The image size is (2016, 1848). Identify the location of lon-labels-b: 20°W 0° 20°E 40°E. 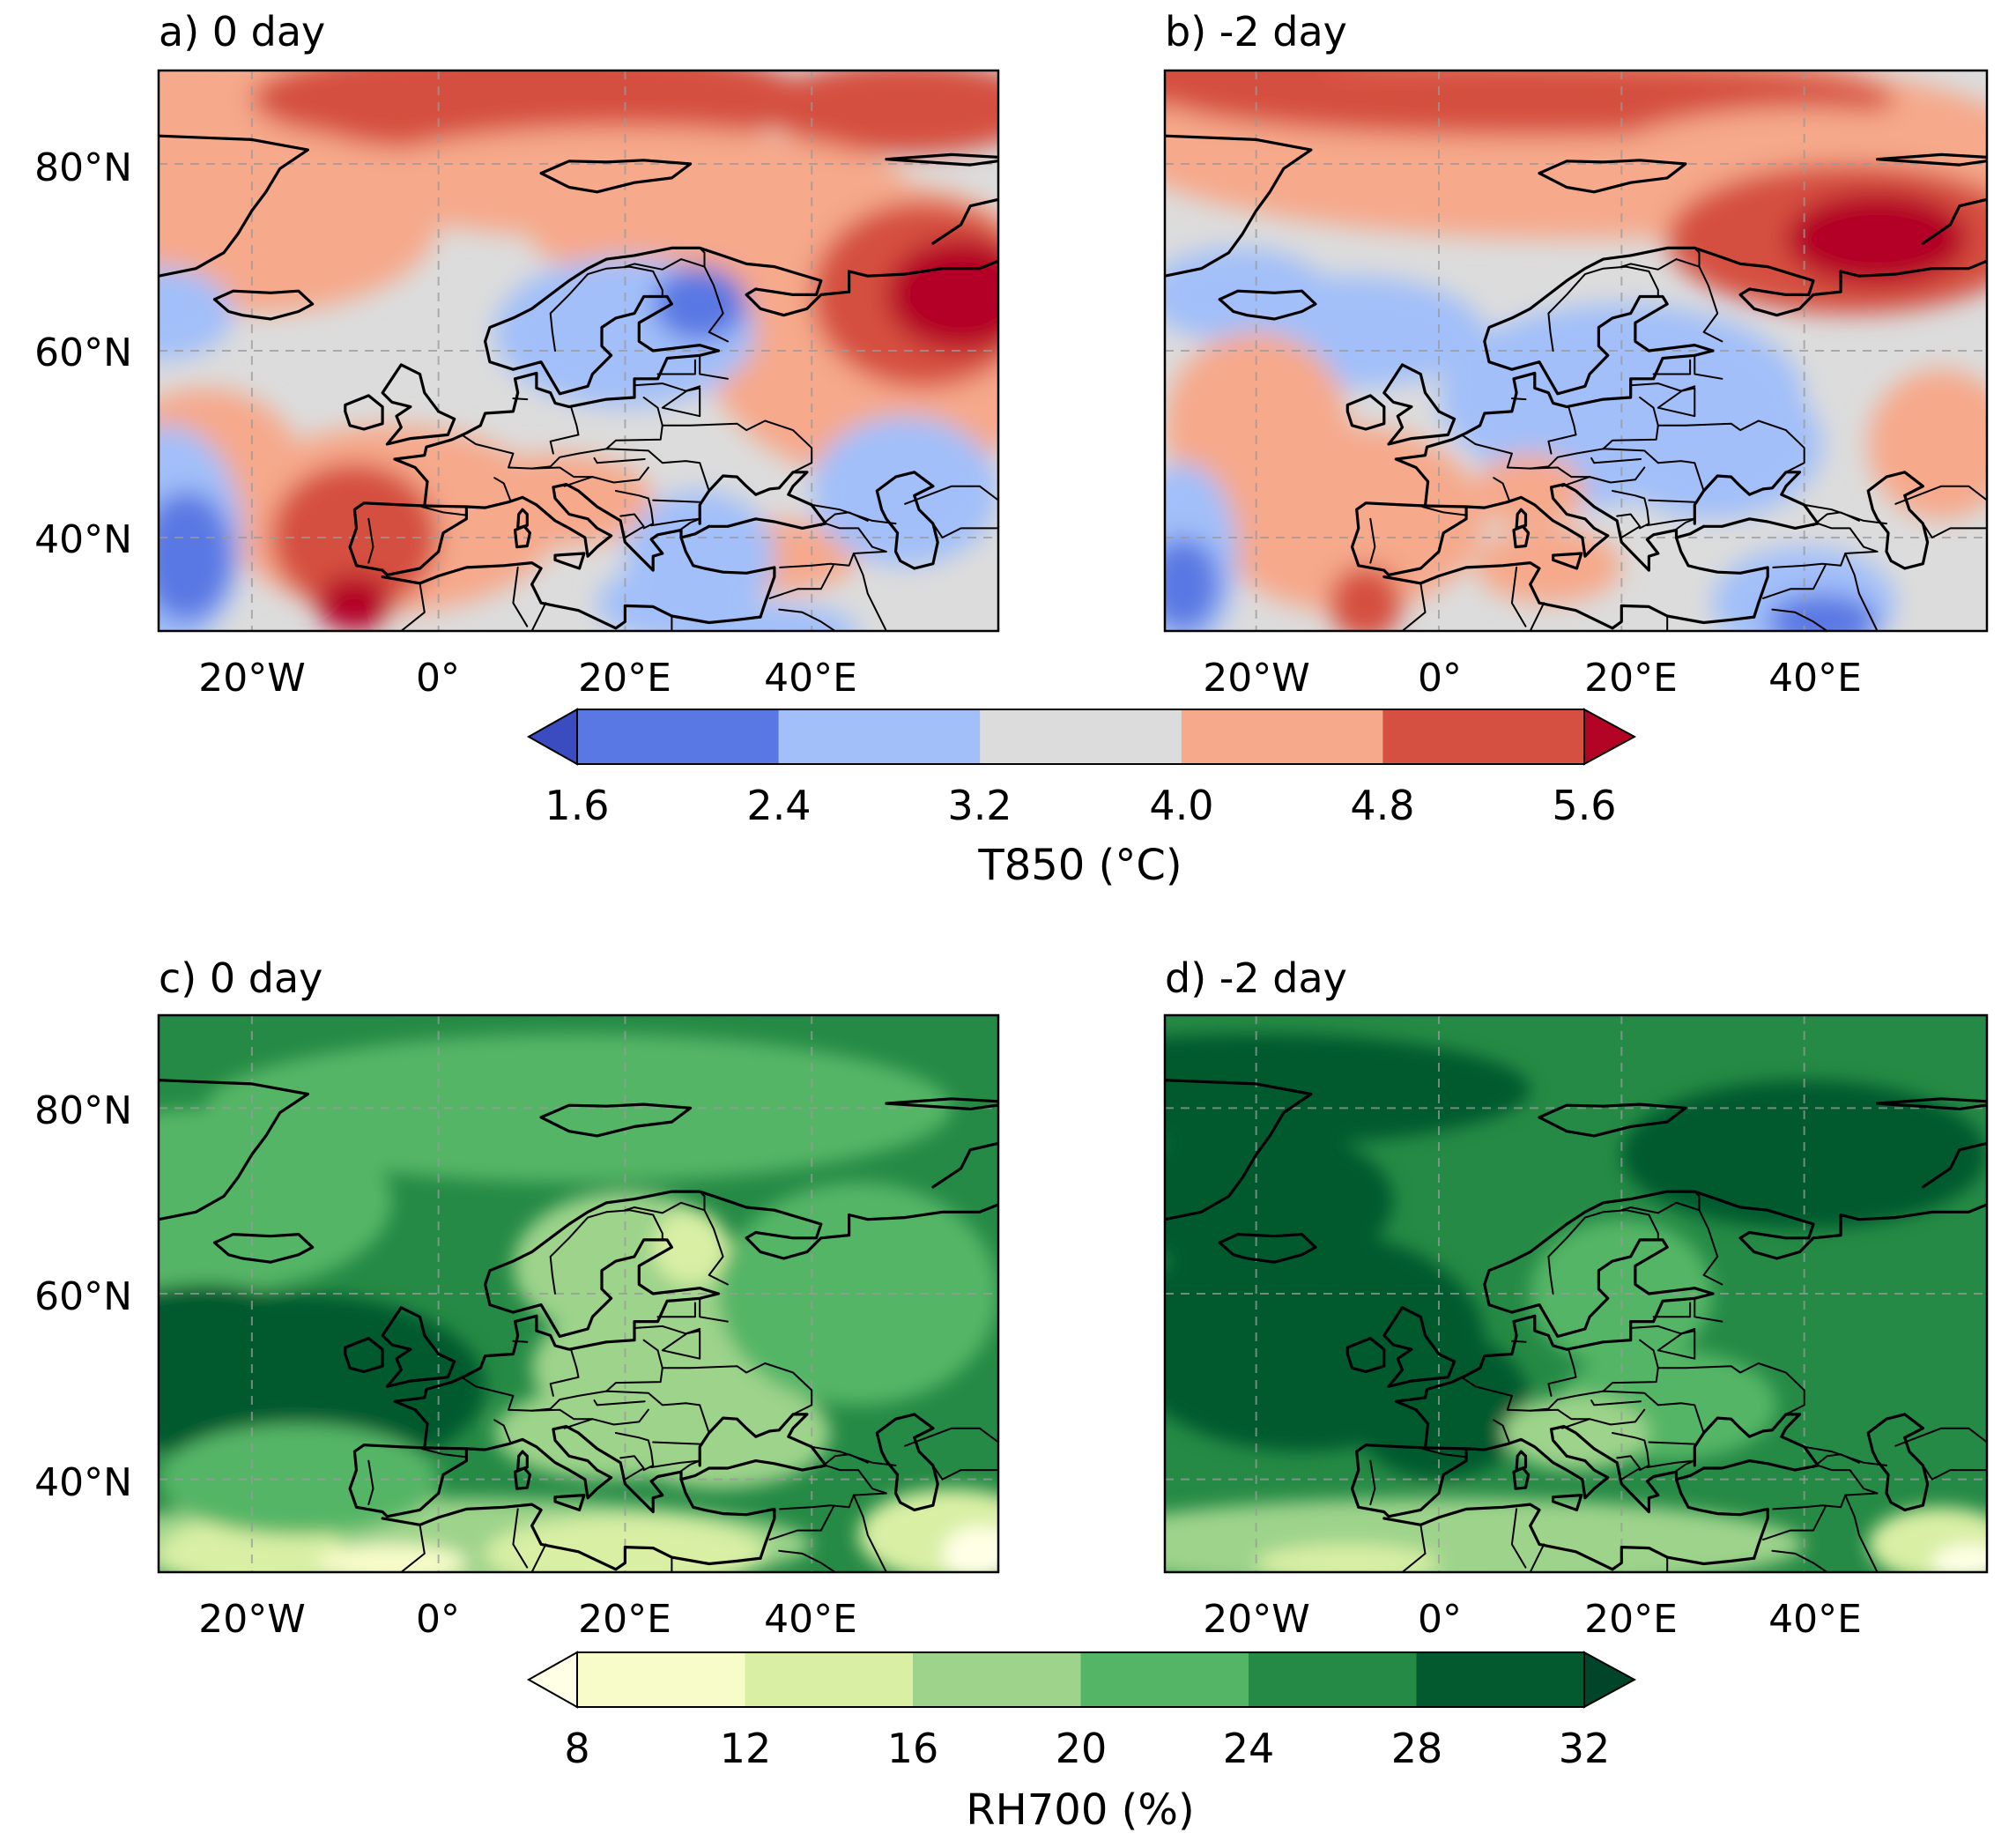
(1532, 679).